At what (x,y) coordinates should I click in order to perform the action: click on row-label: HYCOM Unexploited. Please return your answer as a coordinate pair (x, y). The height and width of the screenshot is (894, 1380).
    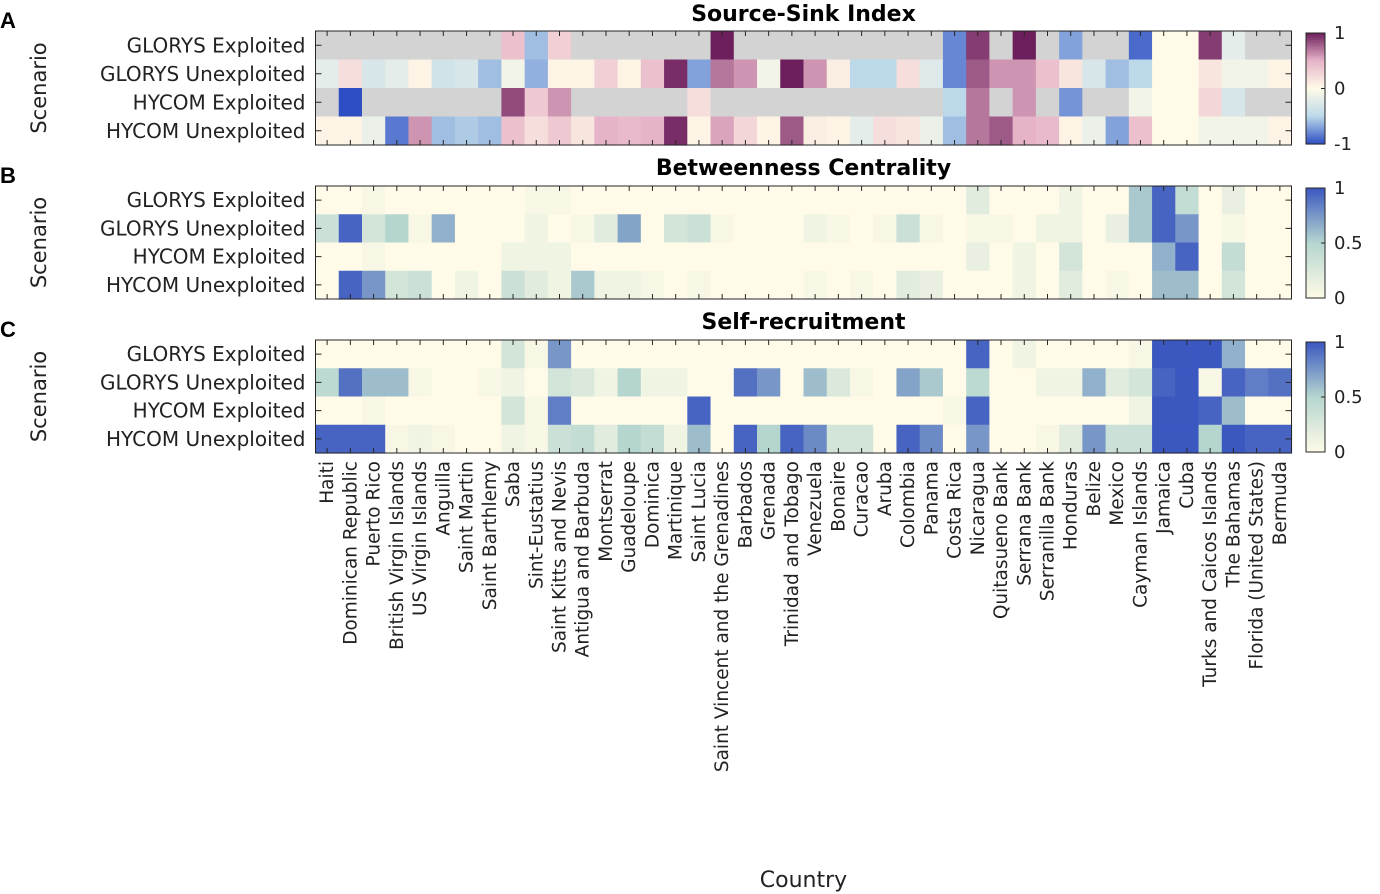
    Looking at the image, I should click on (205, 285).